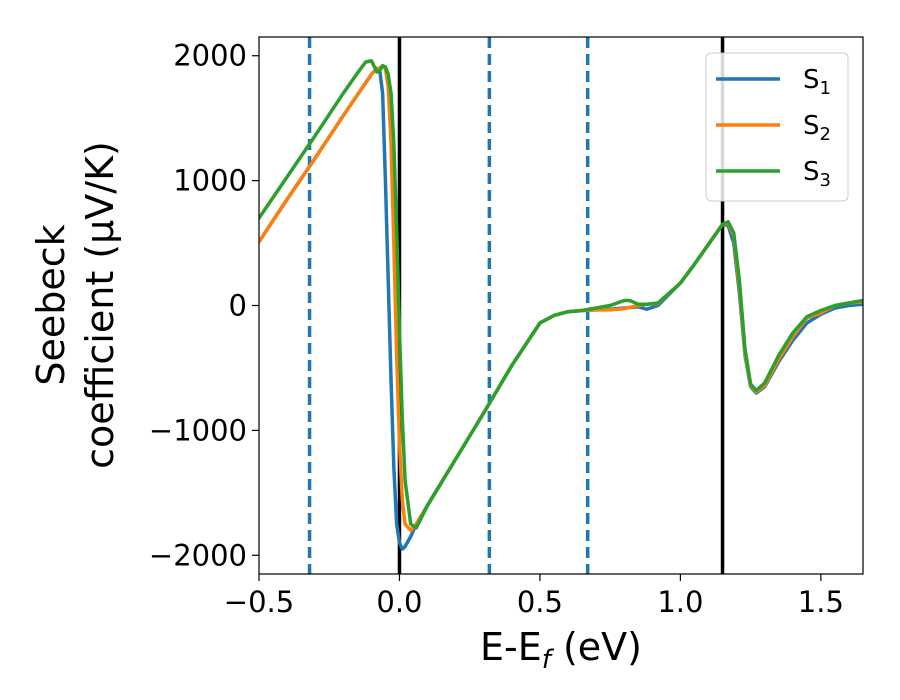  I want to click on legend: S1 S2 S3, so click(777, 127).